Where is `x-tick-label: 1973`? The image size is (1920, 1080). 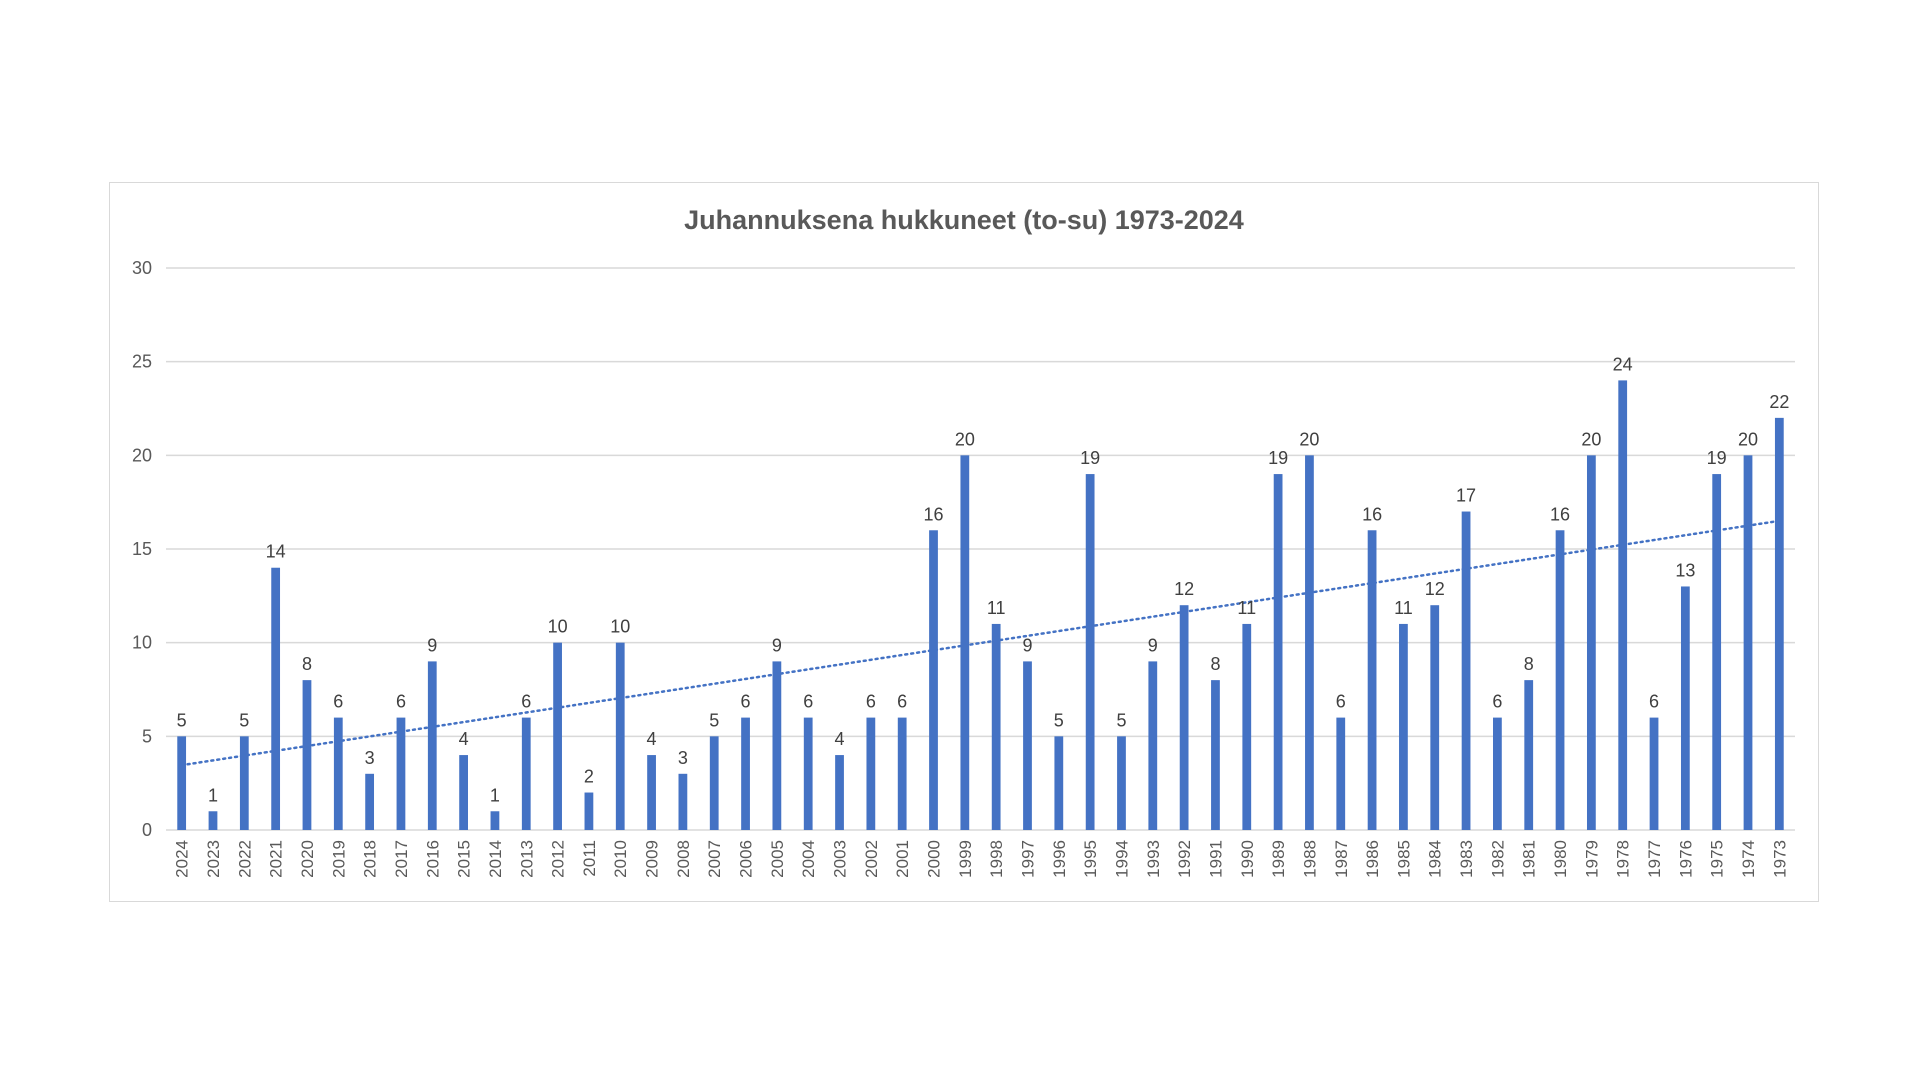
x-tick-label: 1973 is located at coordinates (1779, 859).